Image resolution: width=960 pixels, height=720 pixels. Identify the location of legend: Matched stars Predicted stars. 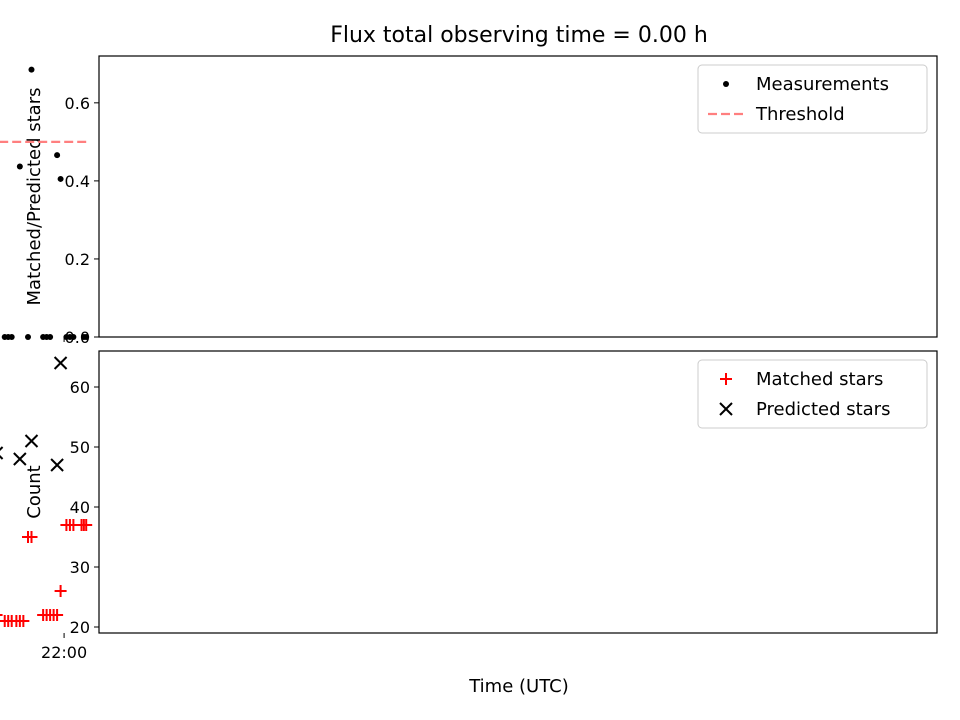
(812, 394).